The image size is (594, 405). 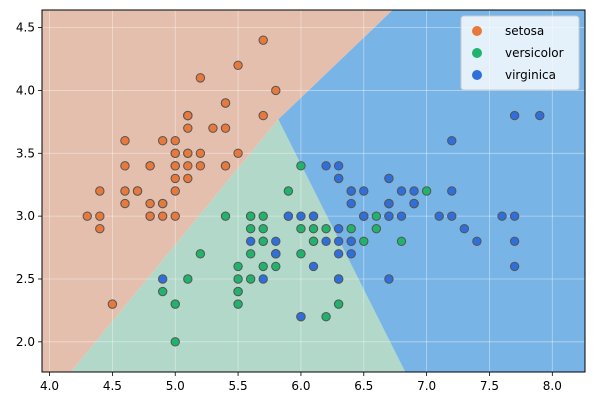 I want to click on x-tick-label: 4.5, so click(x=112, y=386).